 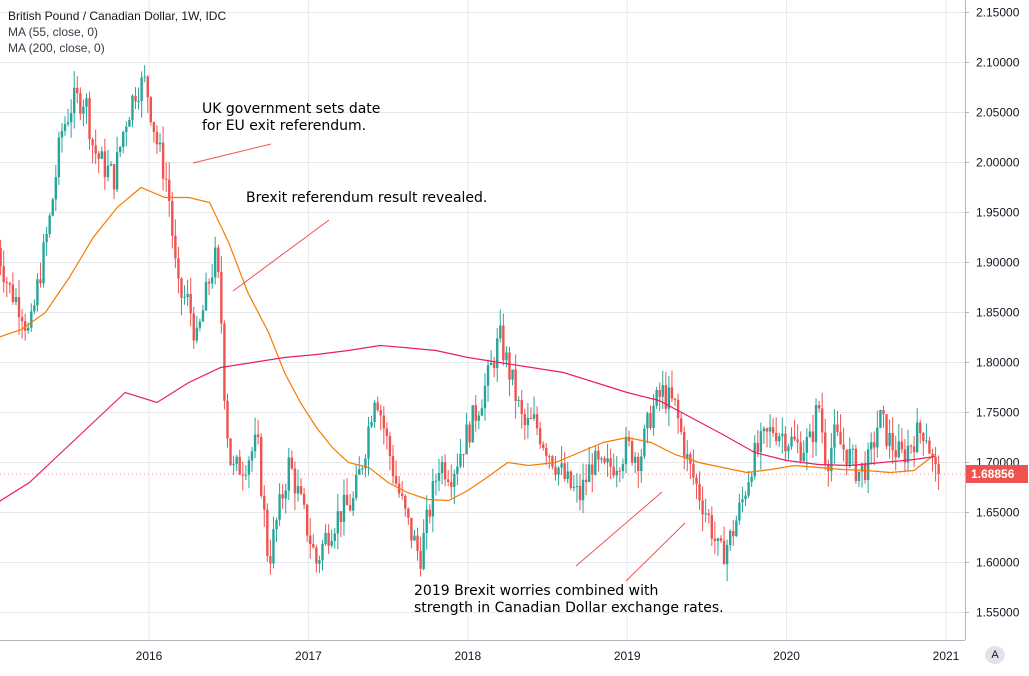 I want to click on ma200-legend: MA (200, close, 0), so click(x=56, y=48).